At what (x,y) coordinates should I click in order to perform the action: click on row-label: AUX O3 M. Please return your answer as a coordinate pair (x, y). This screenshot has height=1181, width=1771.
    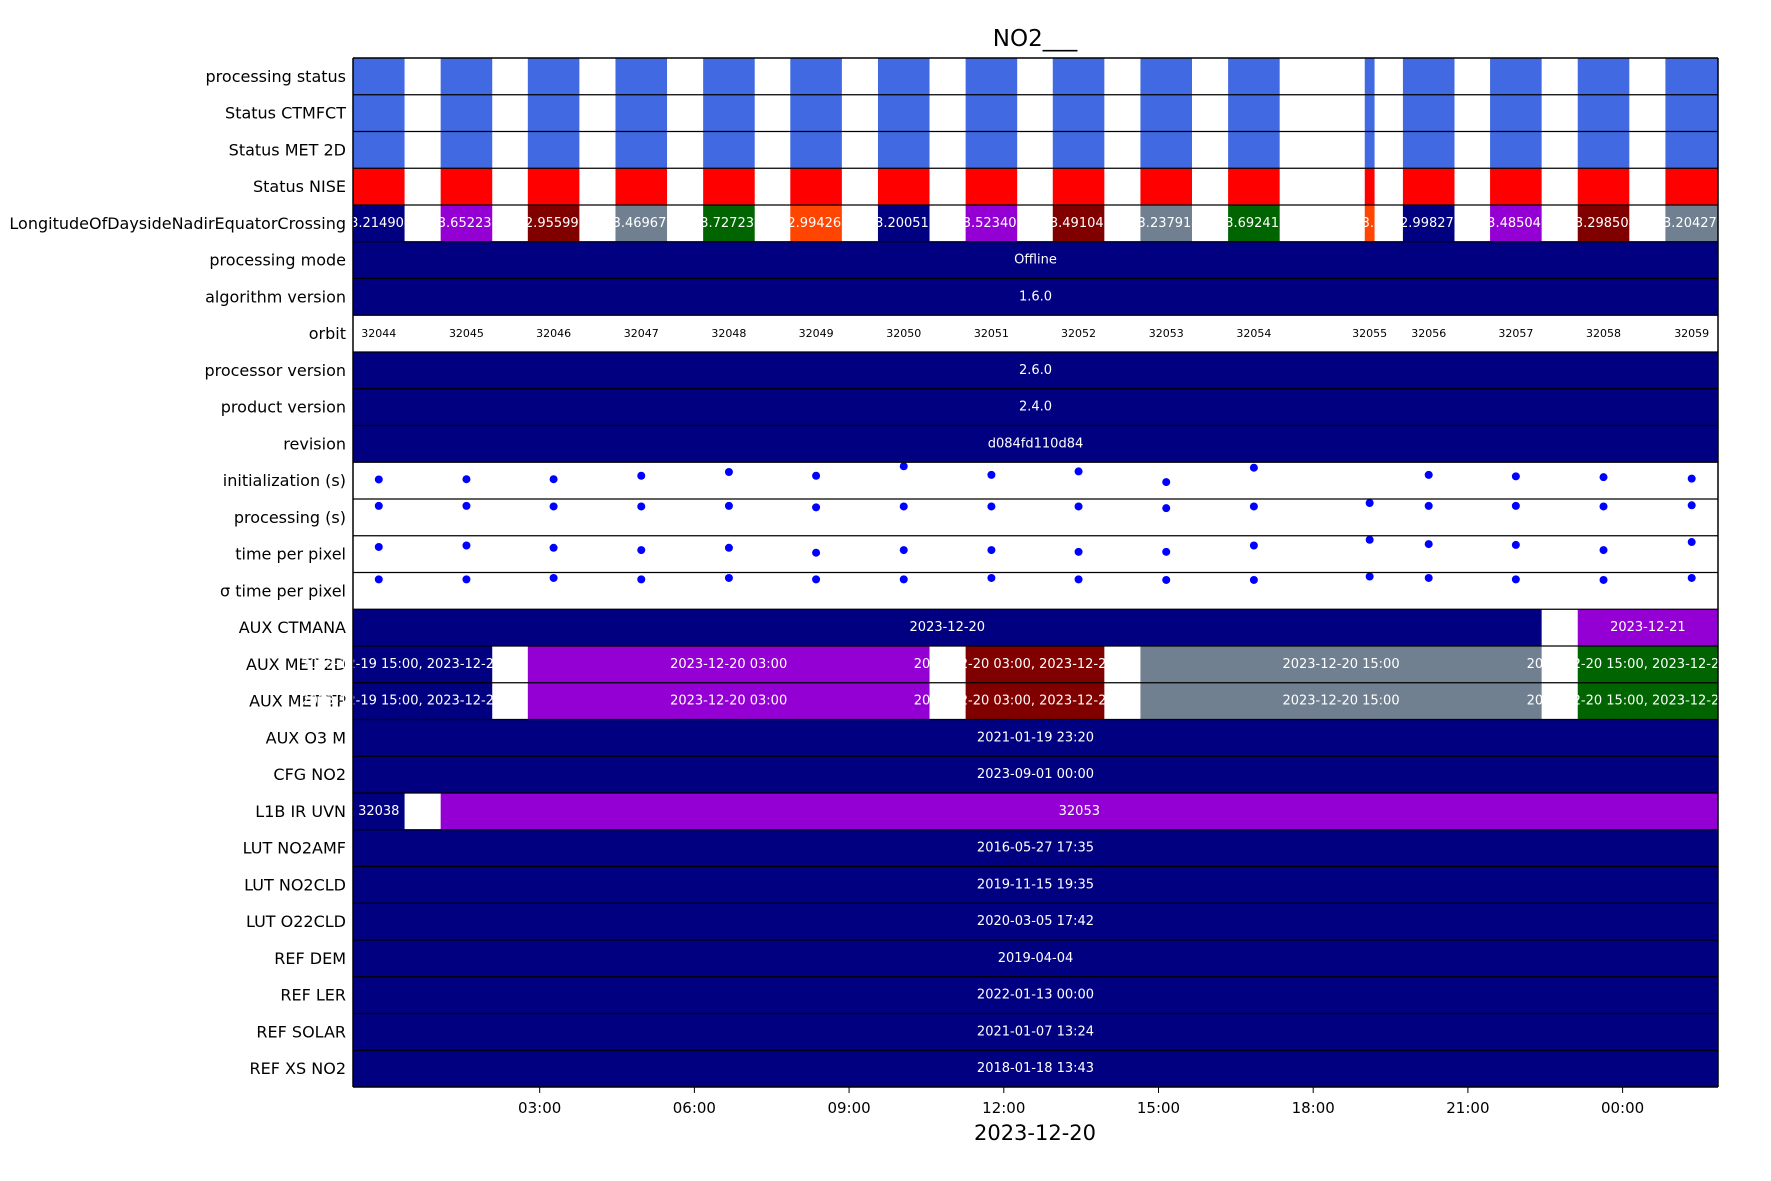
    Looking at the image, I should click on (306, 737).